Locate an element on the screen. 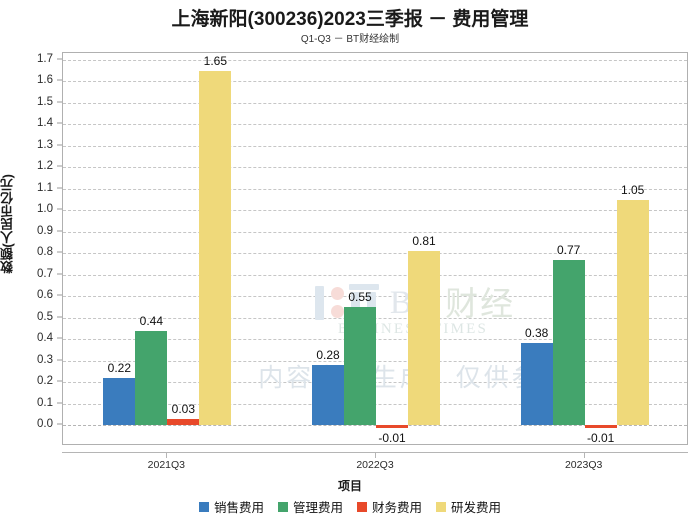  bar-value-label: 0.38 is located at coordinates (536, 333).